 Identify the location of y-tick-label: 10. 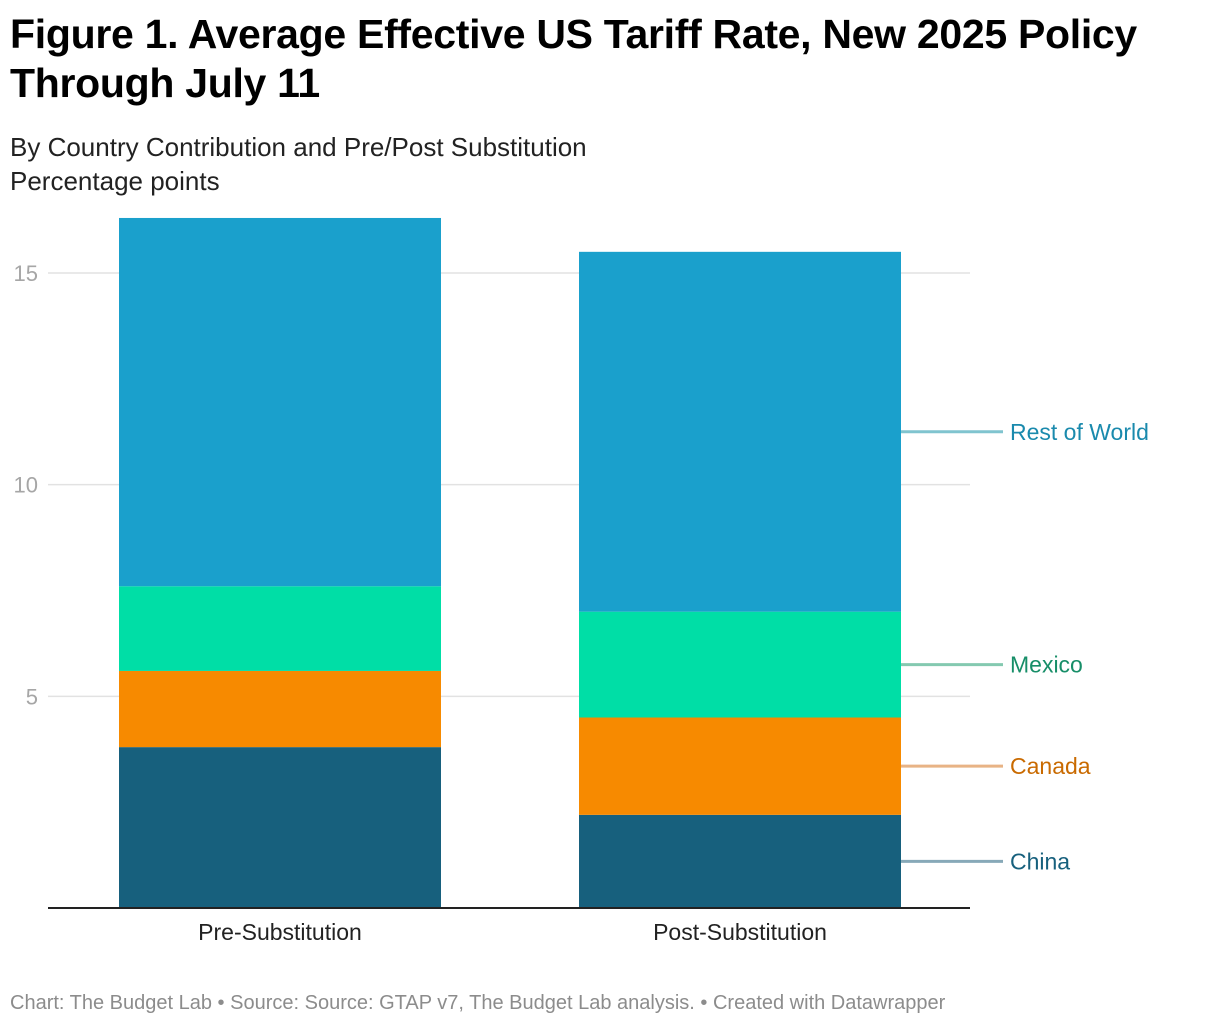
(26, 485).